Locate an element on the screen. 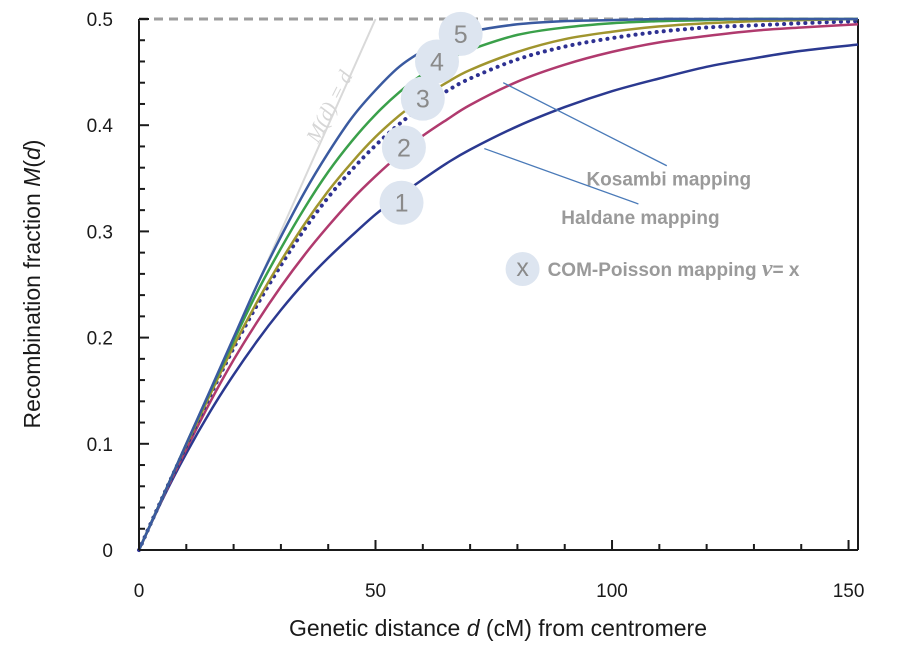  annotation-group: Kosambi mapping Haldane mapping is located at coordinates (617, 156).